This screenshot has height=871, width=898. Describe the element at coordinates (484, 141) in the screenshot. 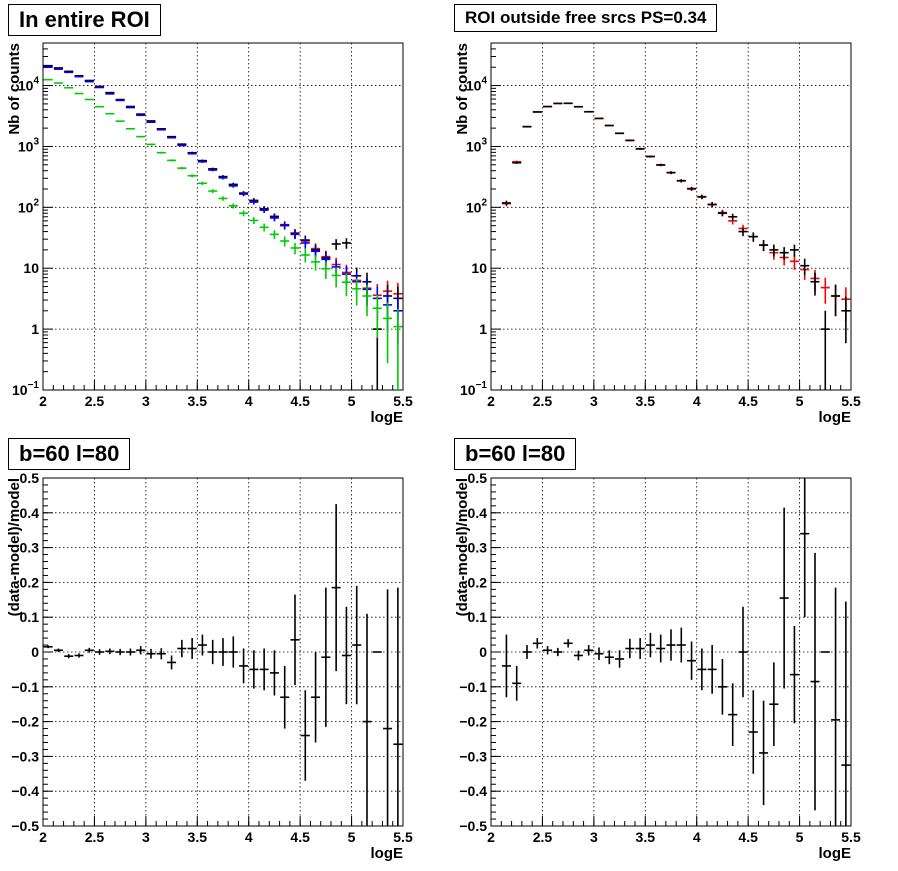

I see `y-tick-label-exponent: 3` at that location.